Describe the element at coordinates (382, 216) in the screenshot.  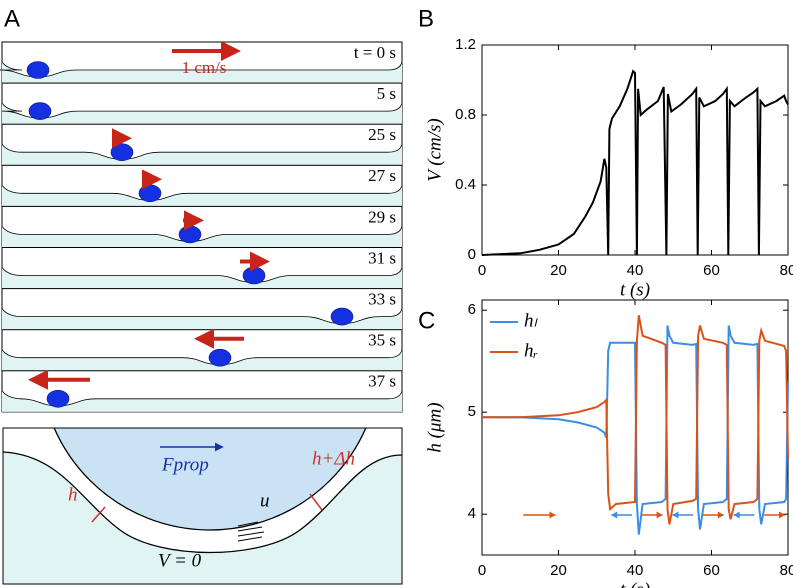
I see `time-label: 29 s` at that location.